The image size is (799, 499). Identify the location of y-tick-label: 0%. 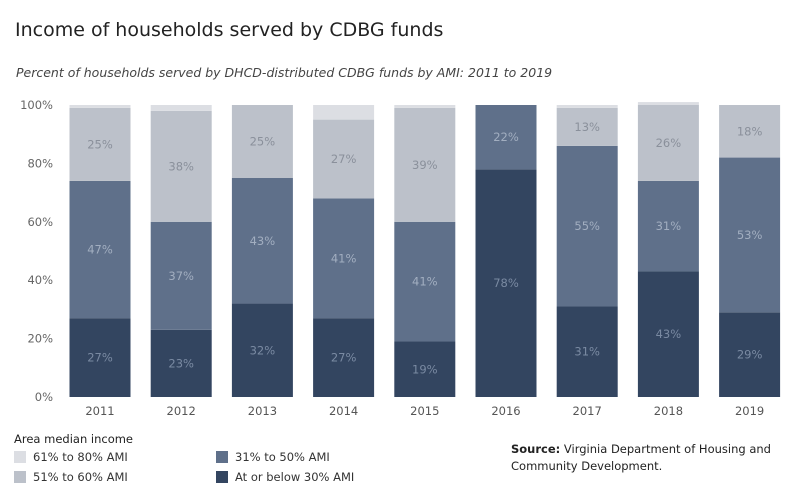
(44, 397).